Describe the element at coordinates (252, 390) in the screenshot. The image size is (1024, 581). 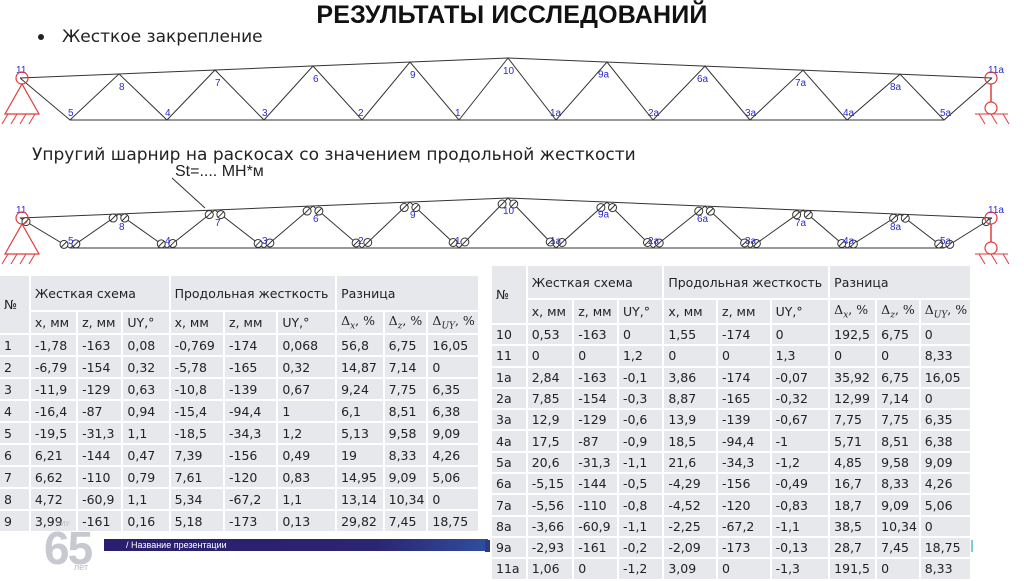
I see `table-cell: -139` at that location.